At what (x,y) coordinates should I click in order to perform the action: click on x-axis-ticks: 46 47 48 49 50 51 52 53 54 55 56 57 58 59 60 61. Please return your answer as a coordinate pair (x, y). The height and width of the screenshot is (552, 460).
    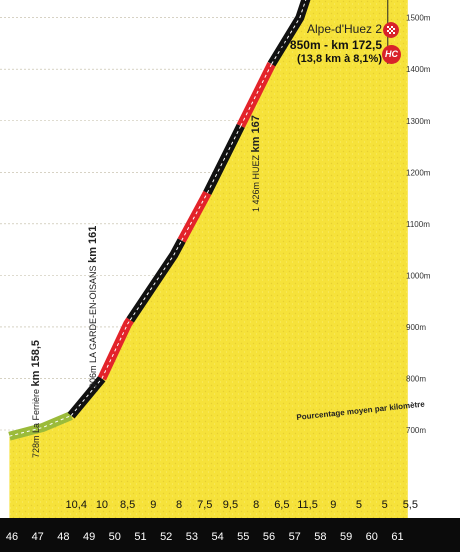
    Looking at the image, I should click on (205, 537).